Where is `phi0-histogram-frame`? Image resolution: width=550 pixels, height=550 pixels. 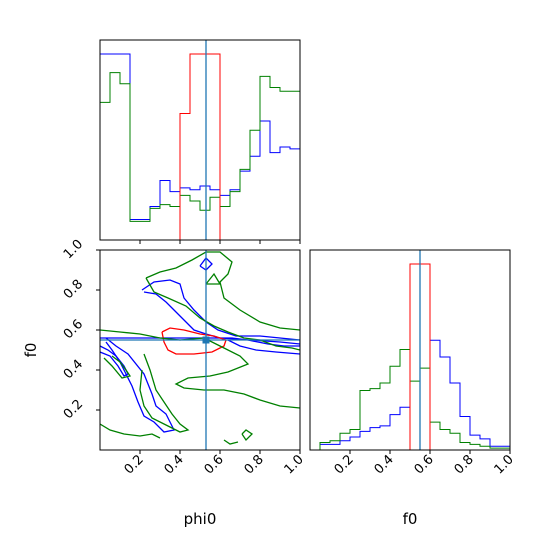
phi0-histogram-frame is located at coordinates (200, 140).